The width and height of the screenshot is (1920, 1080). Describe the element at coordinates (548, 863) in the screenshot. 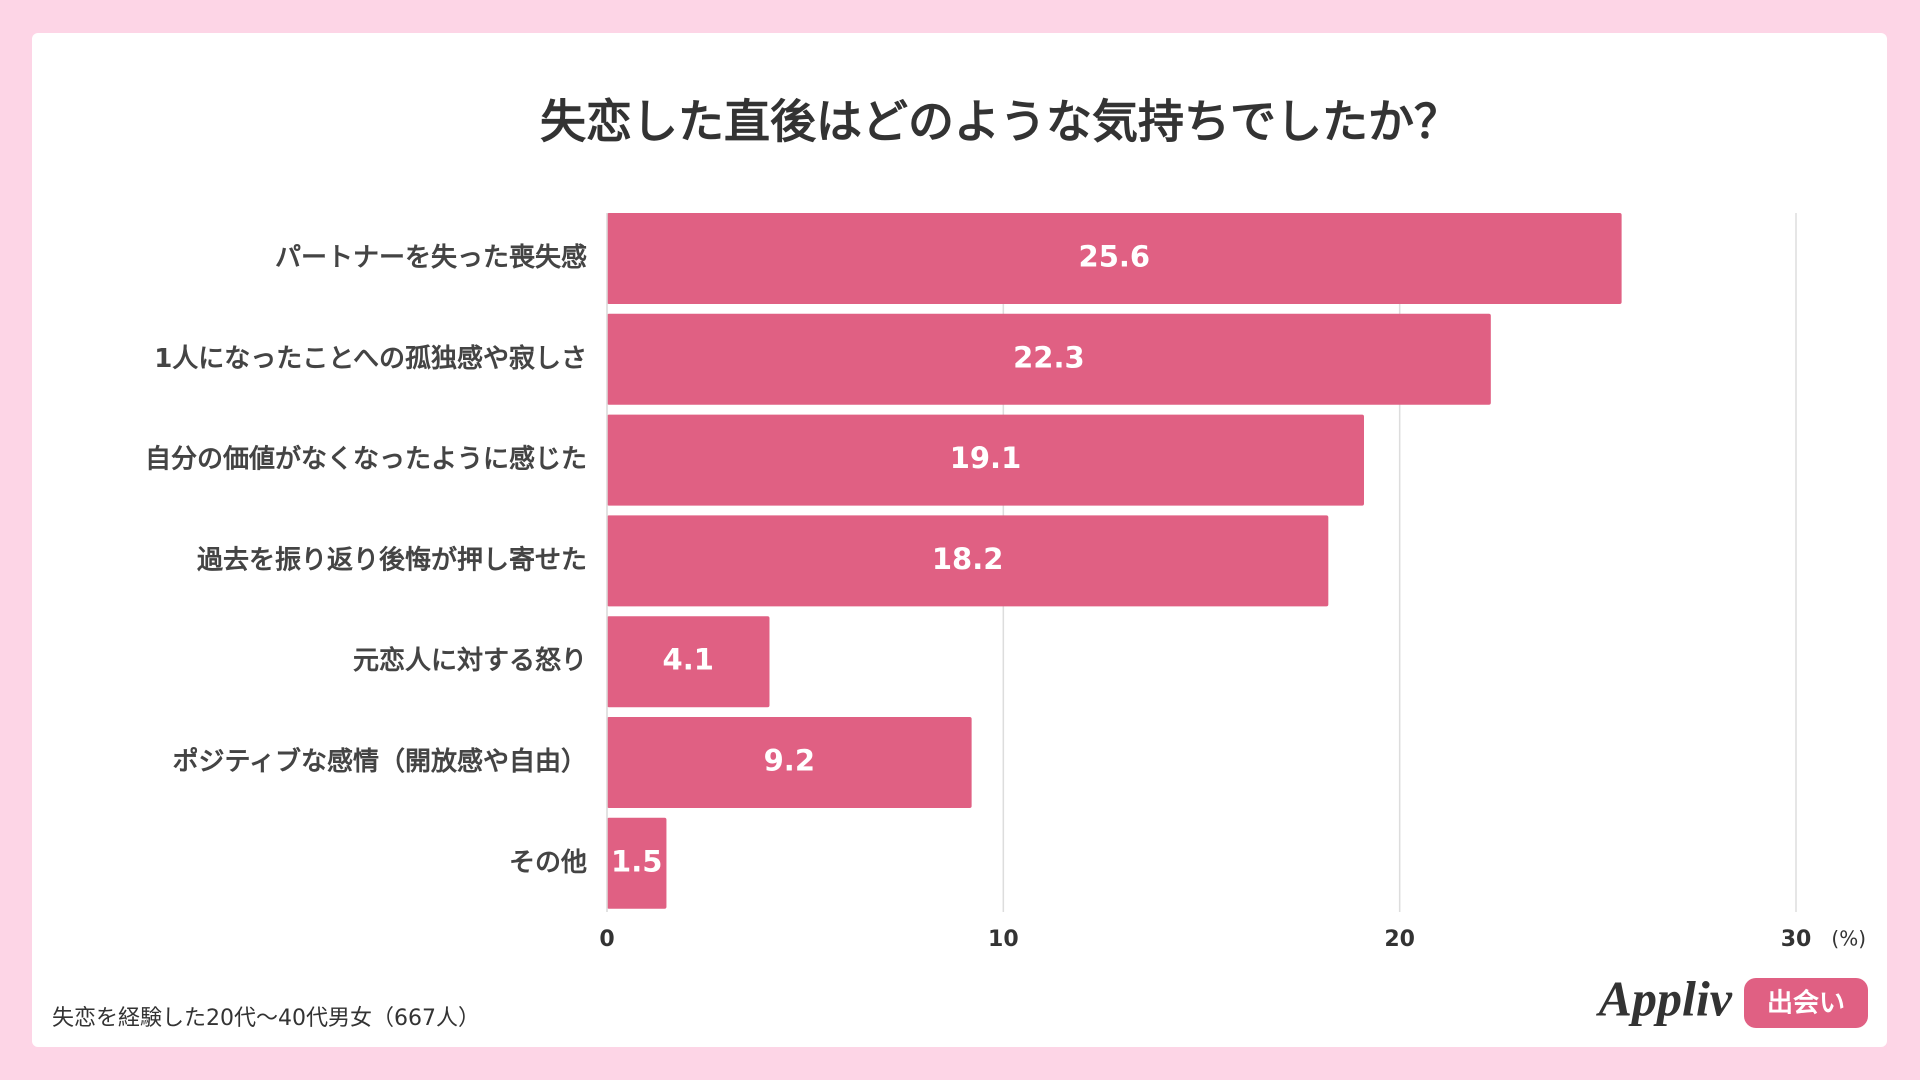

I see `y-tick-label: その他` at that location.